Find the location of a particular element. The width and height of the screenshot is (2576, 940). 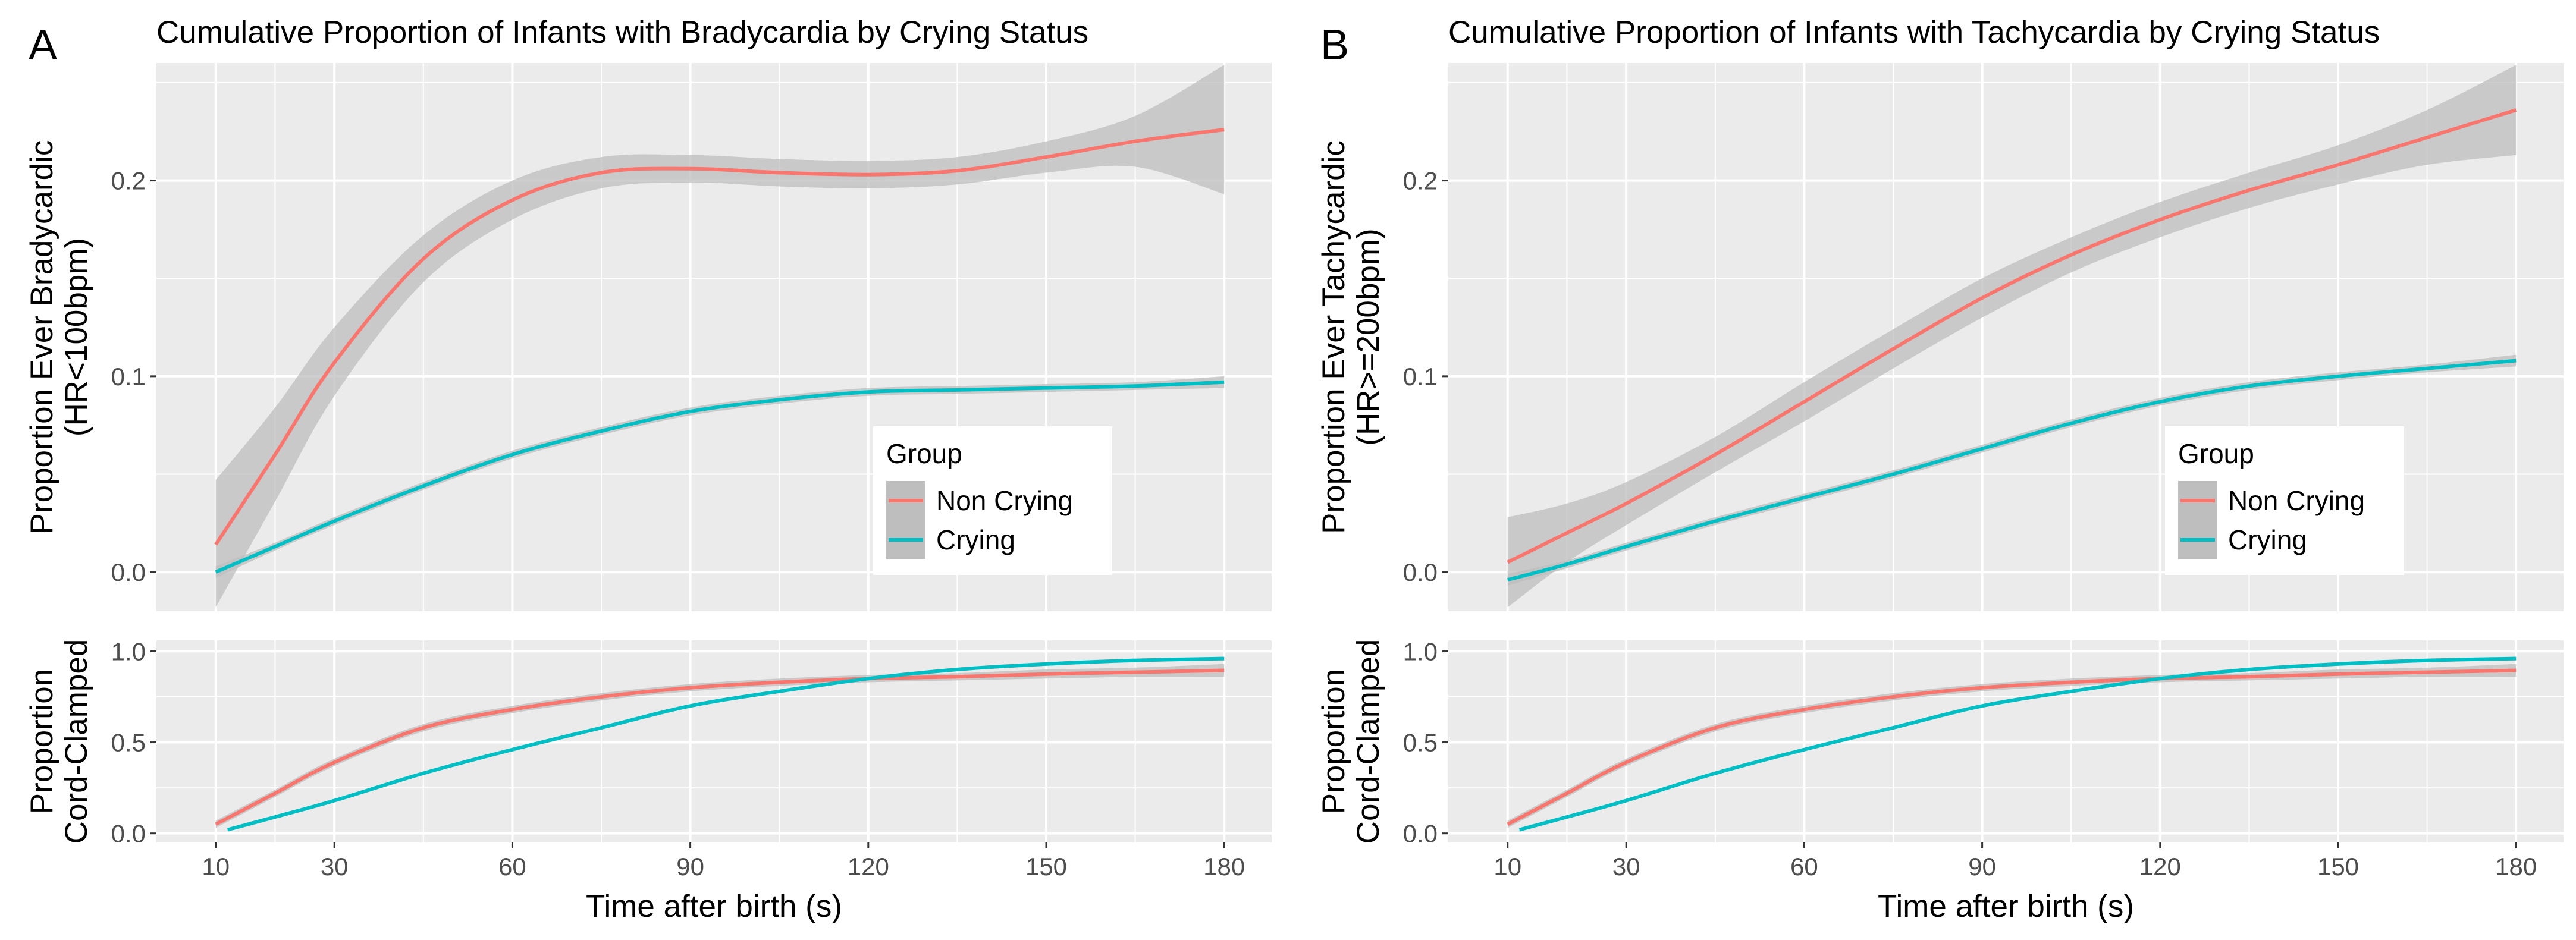

y-axis-title-line2: (HR>=200bpm) is located at coordinates (1368, 336).